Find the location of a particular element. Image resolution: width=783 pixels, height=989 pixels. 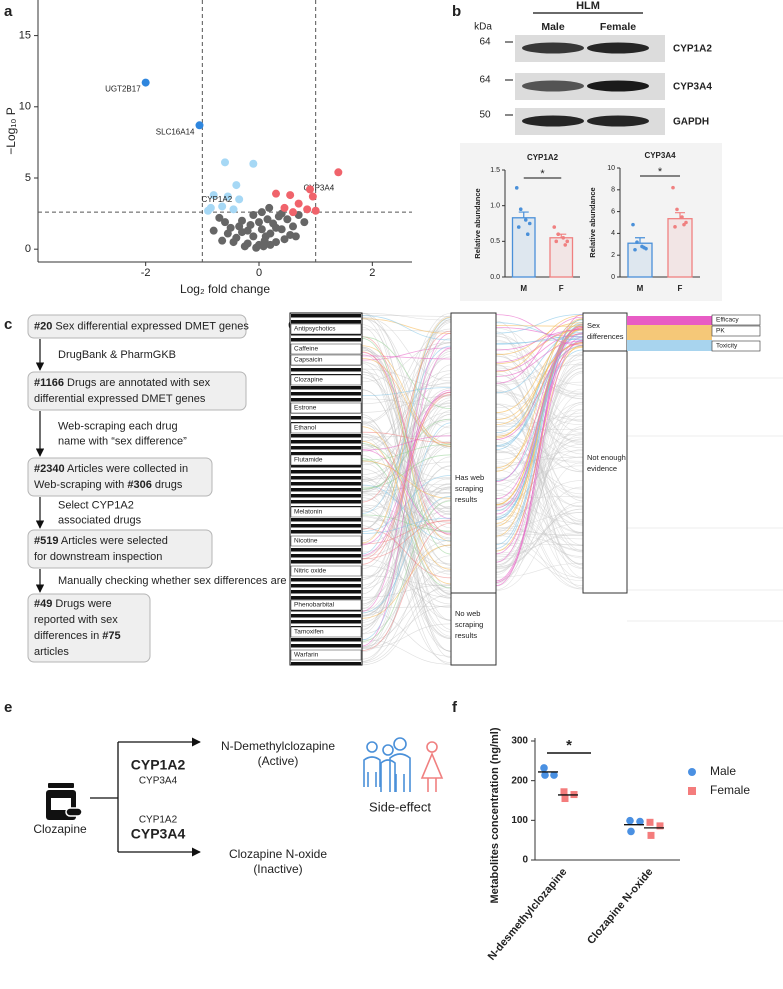

point-label: SLC16A14 is located at coordinates (175, 131).